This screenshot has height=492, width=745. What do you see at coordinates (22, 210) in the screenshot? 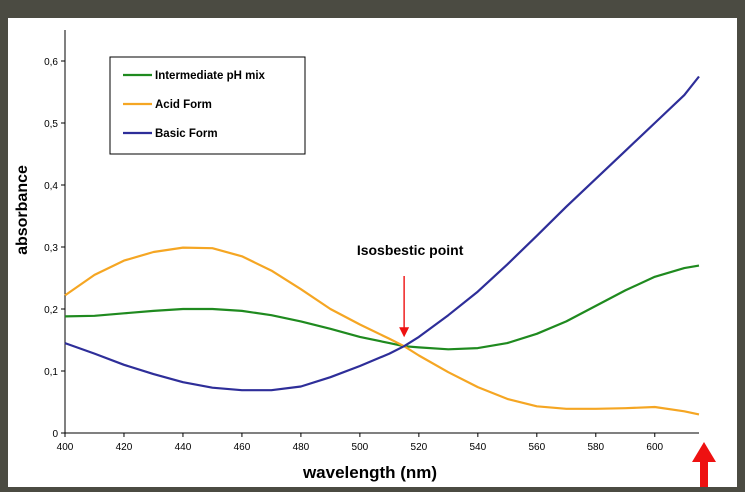
I see `y-axis-title: absorbance` at bounding box center [22, 210].